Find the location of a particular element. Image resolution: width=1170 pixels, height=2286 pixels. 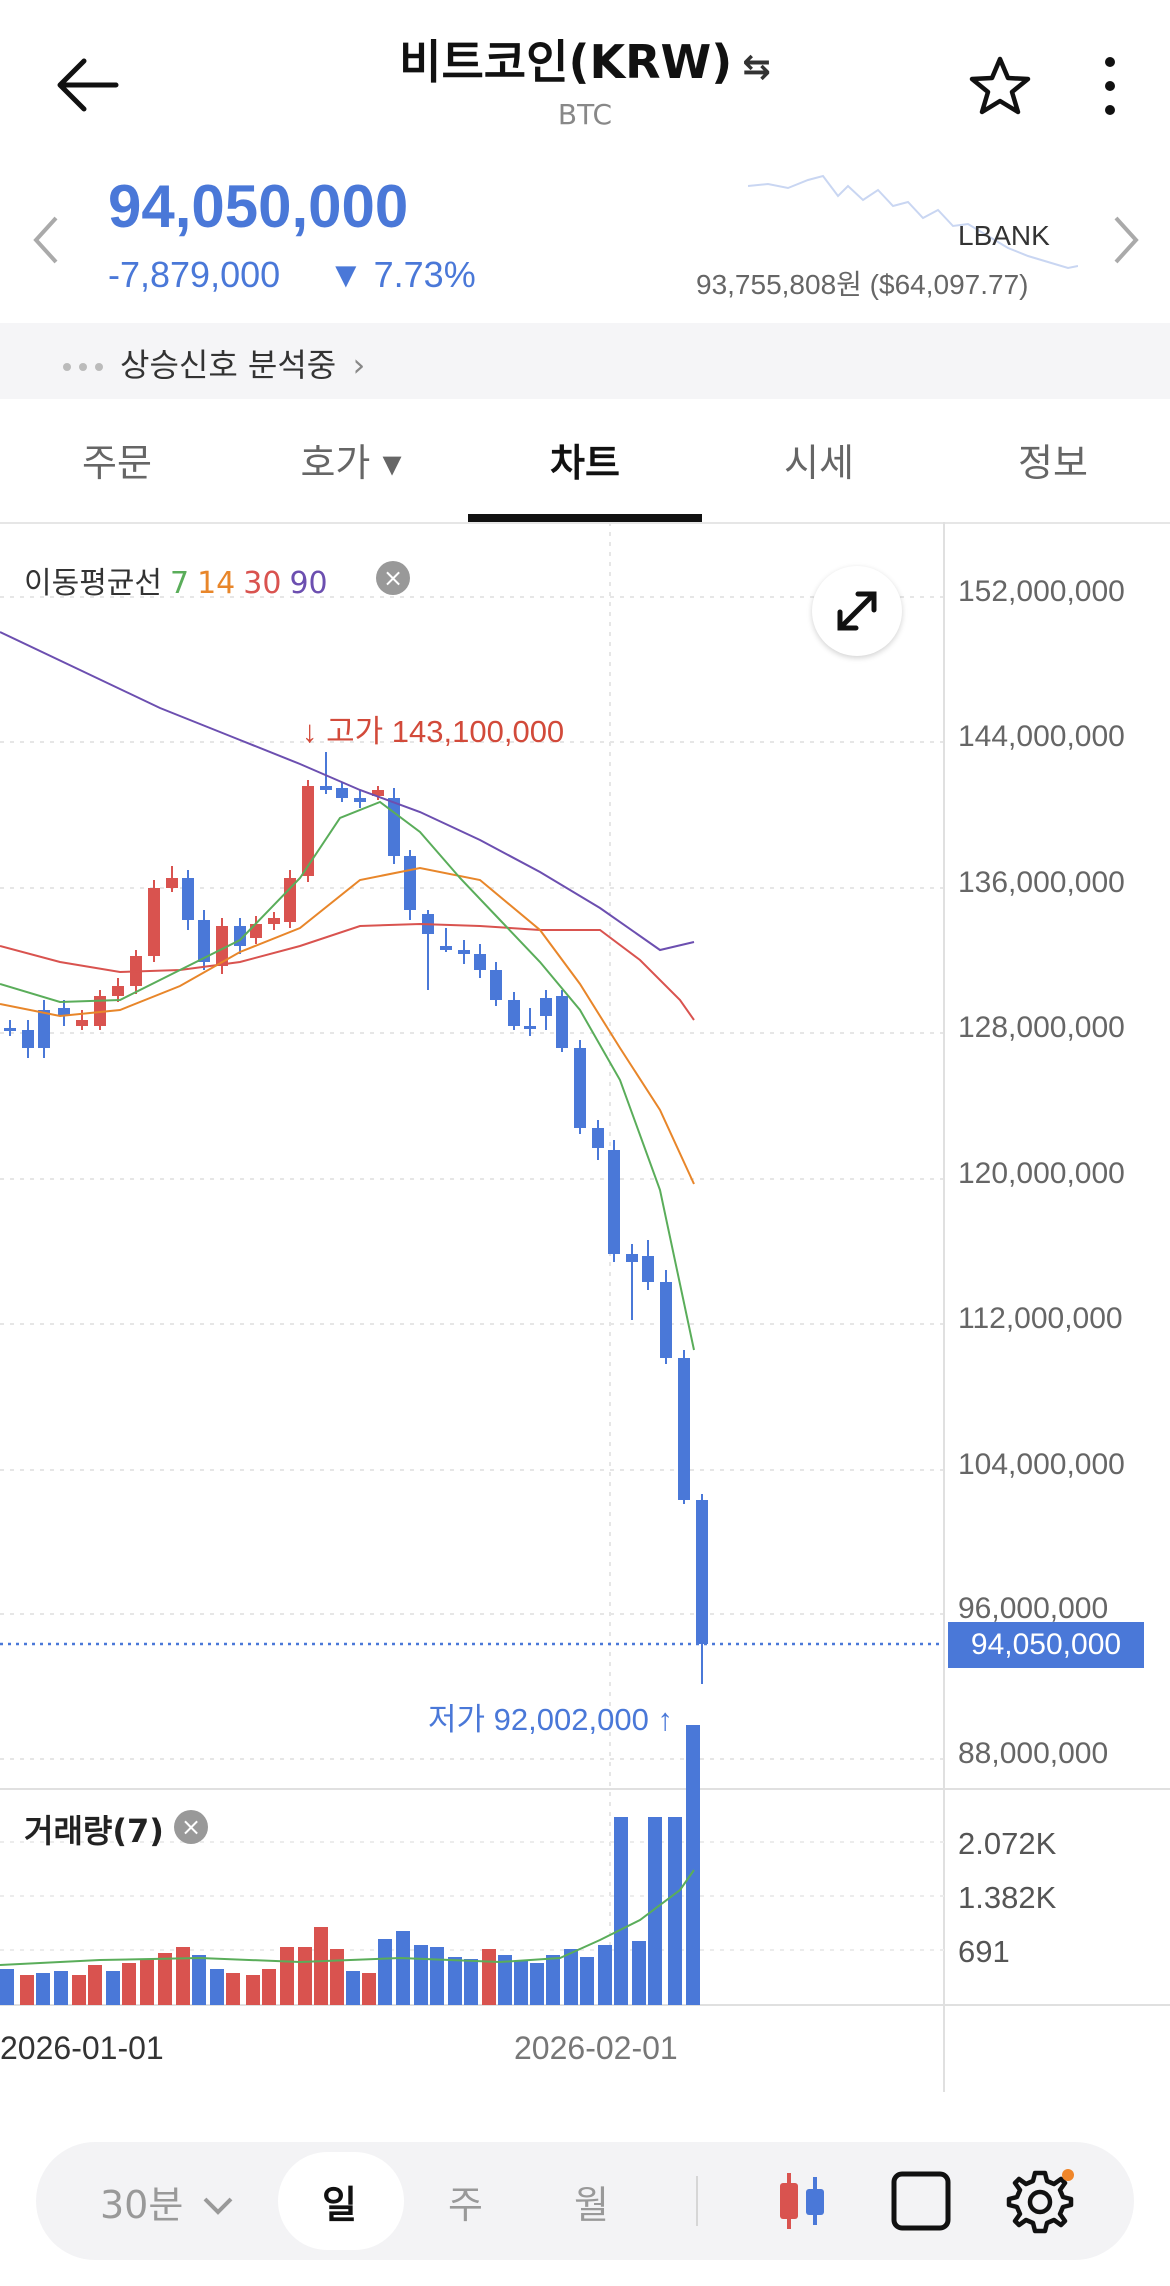

drawing-tool-button is located at coordinates (921, 2201).